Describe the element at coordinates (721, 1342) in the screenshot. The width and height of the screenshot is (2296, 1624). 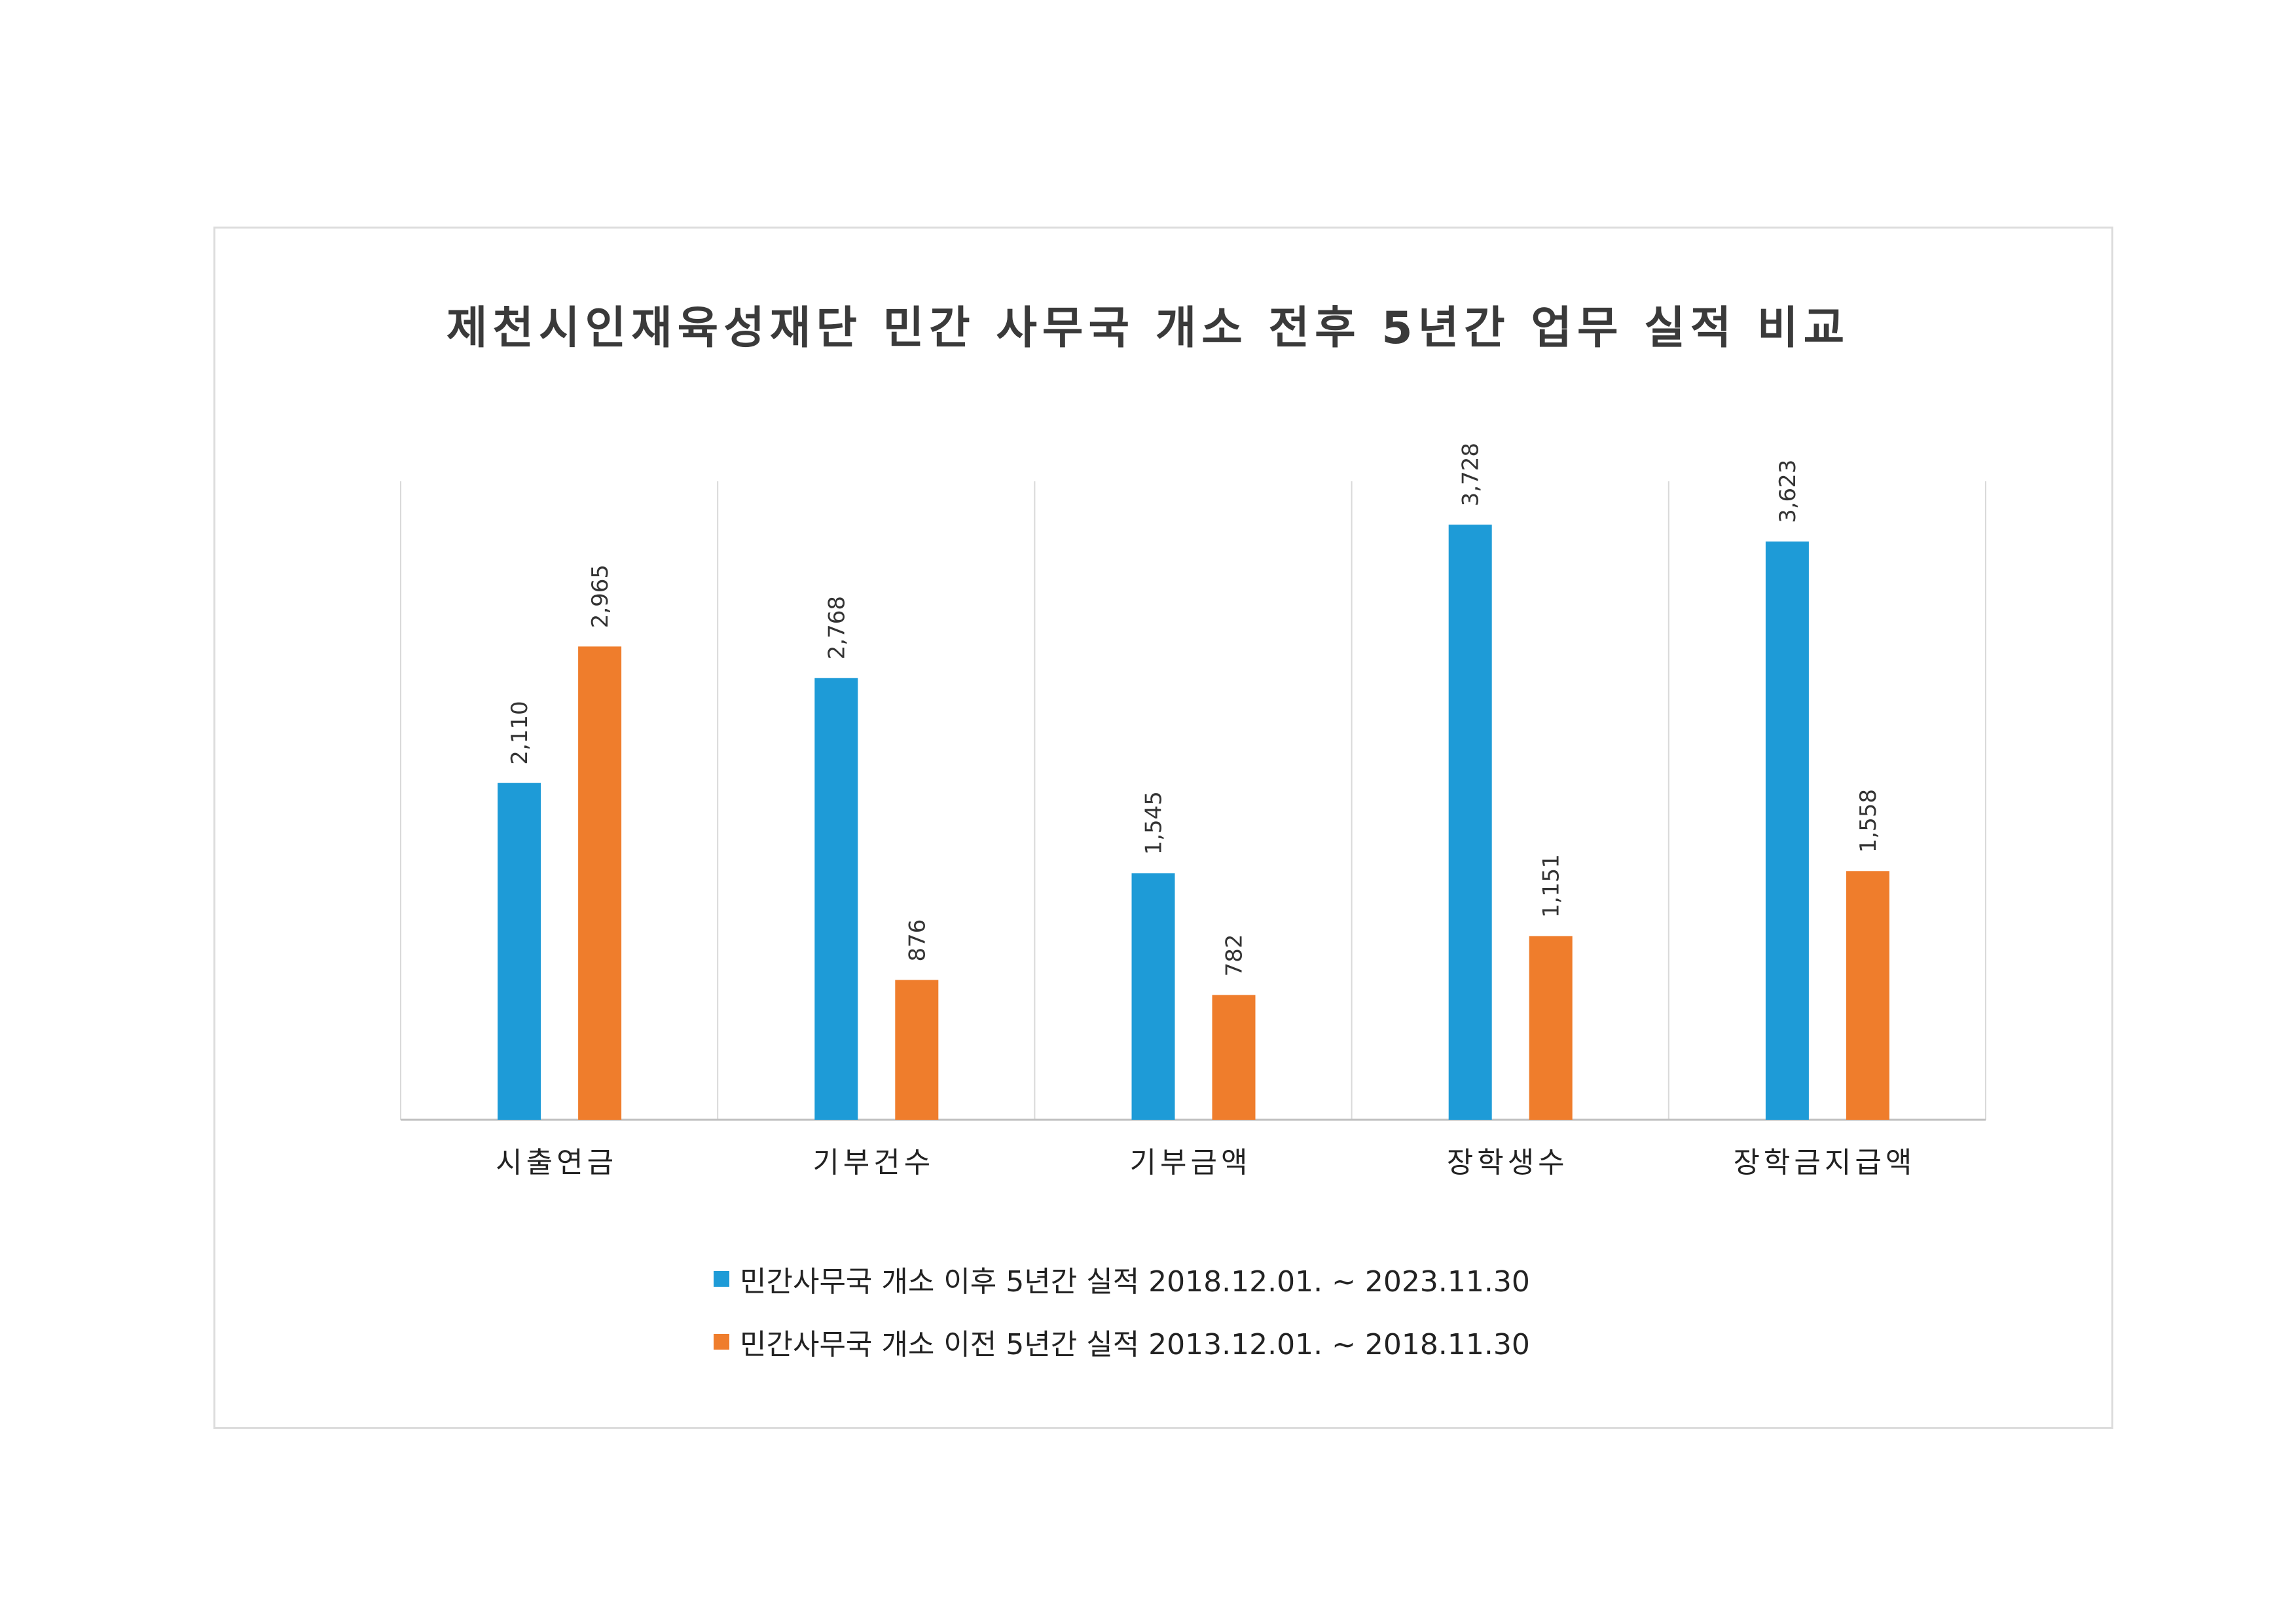
I see `legend-swatch-before` at that location.